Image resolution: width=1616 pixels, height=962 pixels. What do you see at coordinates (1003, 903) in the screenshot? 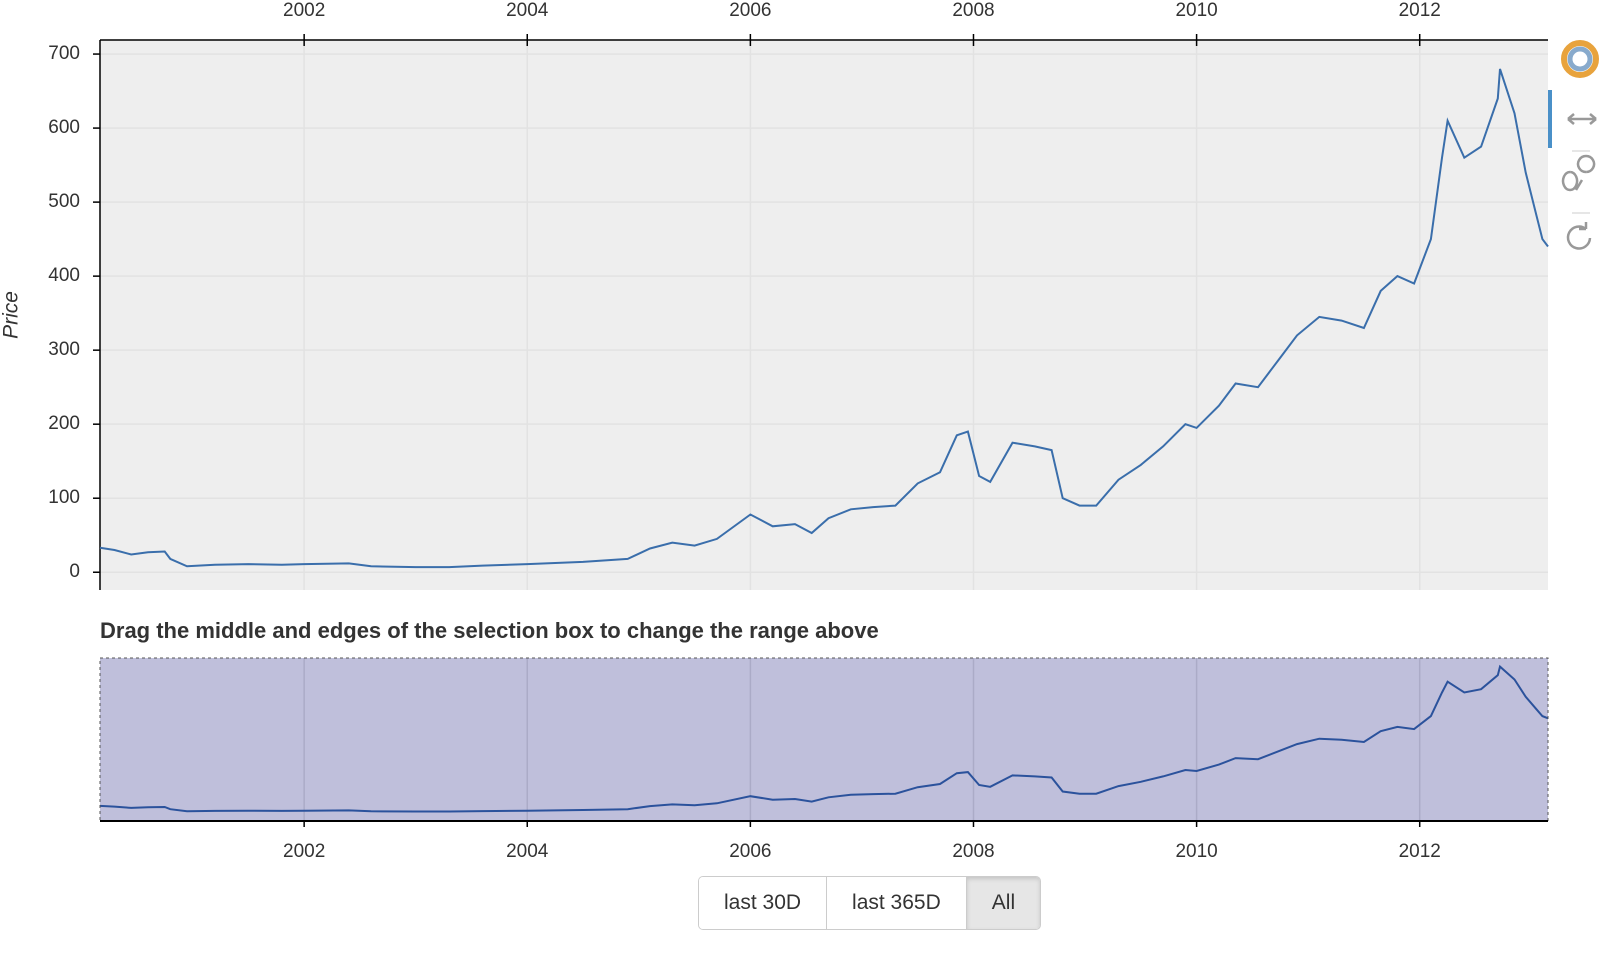
I see `range-button: All` at bounding box center [1003, 903].